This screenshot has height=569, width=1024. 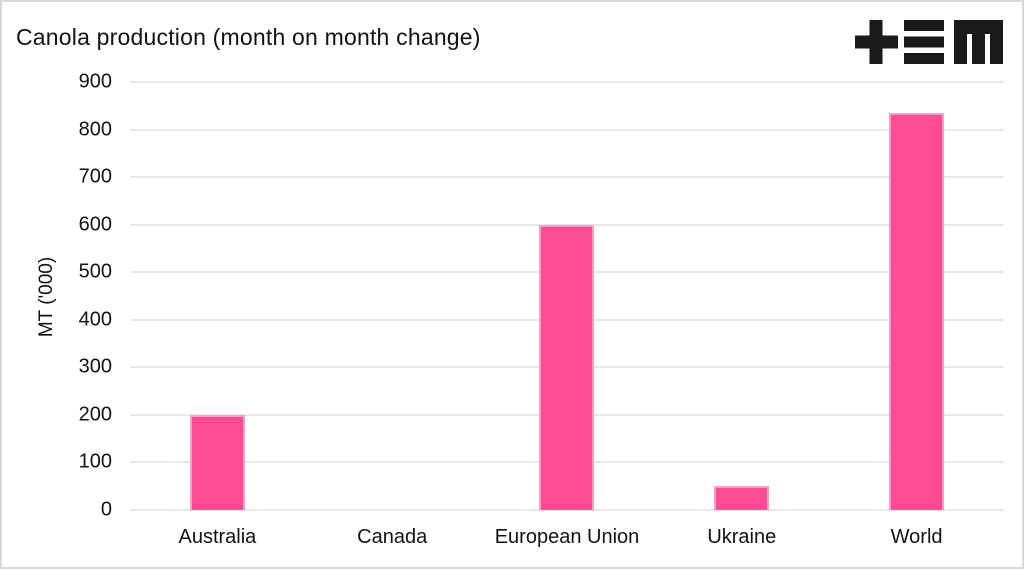 I want to click on bar-slot-european-union, so click(x=567, y=296).